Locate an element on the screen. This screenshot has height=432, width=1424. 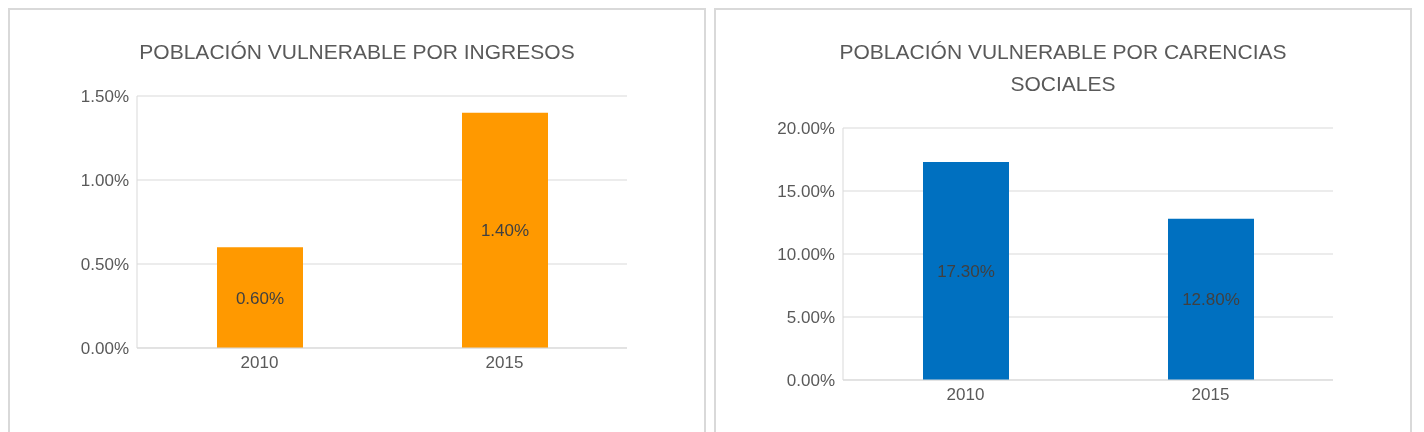
data-label: 1.40% is located at coordinates (505, 231).